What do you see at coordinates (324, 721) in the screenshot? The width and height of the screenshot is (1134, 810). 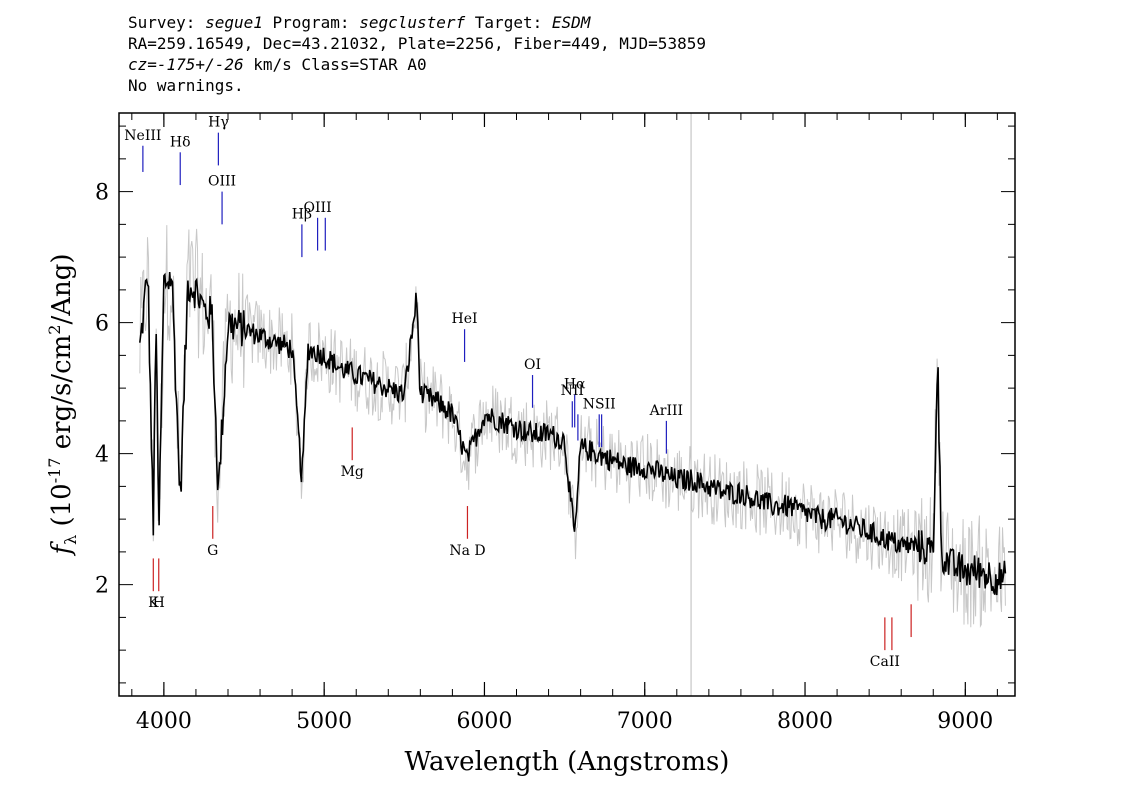 I see `x-tick-label: 5000` at bounding box center [324, 721].